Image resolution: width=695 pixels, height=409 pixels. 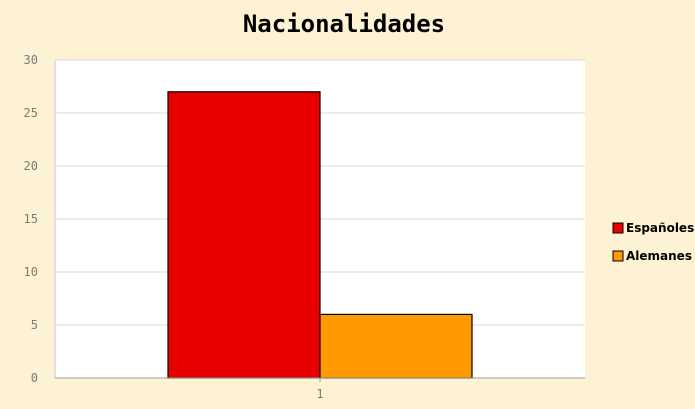 I want to click on legend-label: Alemanes, so click(x=659, y=256).